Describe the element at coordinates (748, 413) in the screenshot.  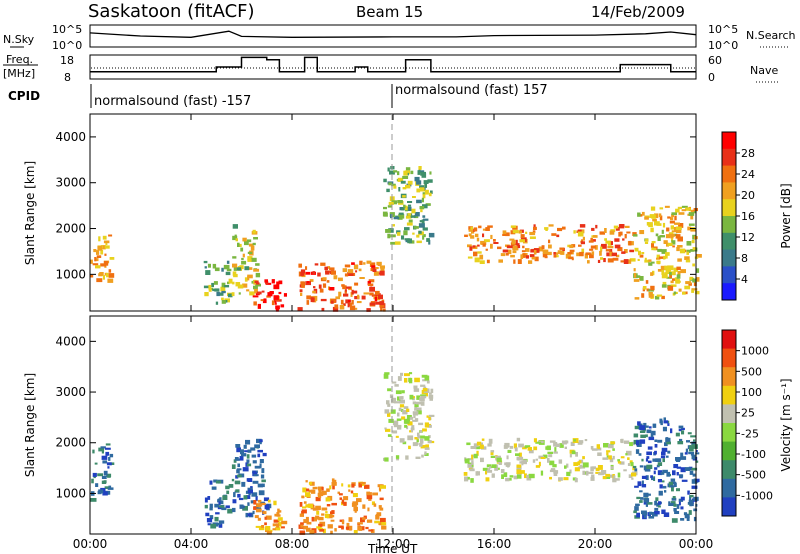
I see `colorbar-tick-label: 25` at that location.